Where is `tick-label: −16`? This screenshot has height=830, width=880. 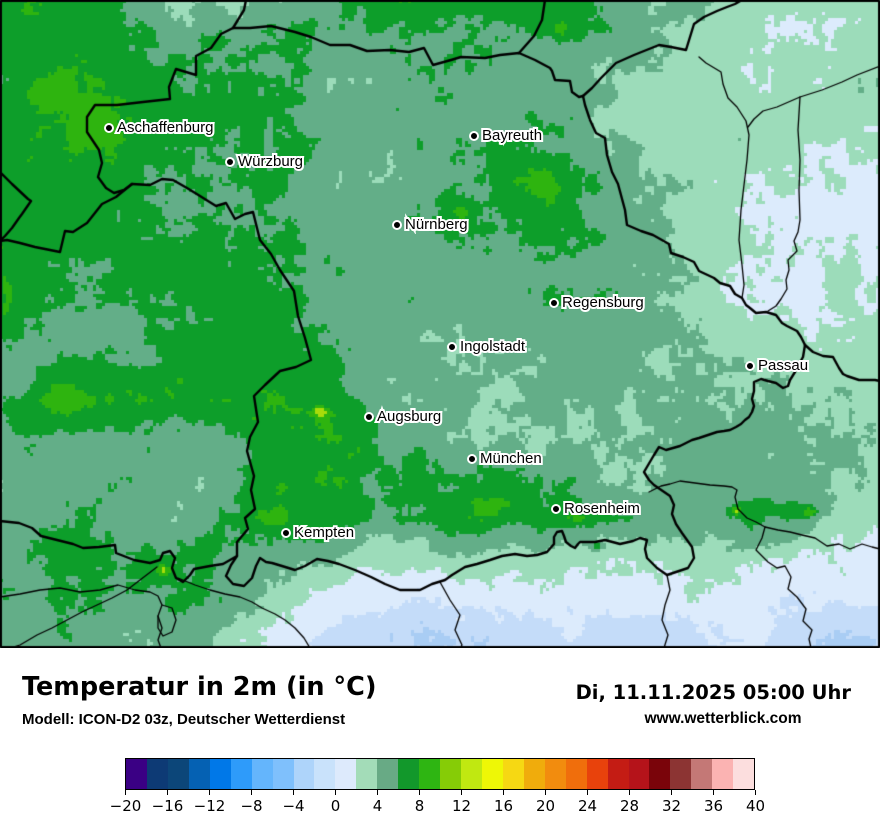 tick-label: −16 is located at coordinates (167, 806).